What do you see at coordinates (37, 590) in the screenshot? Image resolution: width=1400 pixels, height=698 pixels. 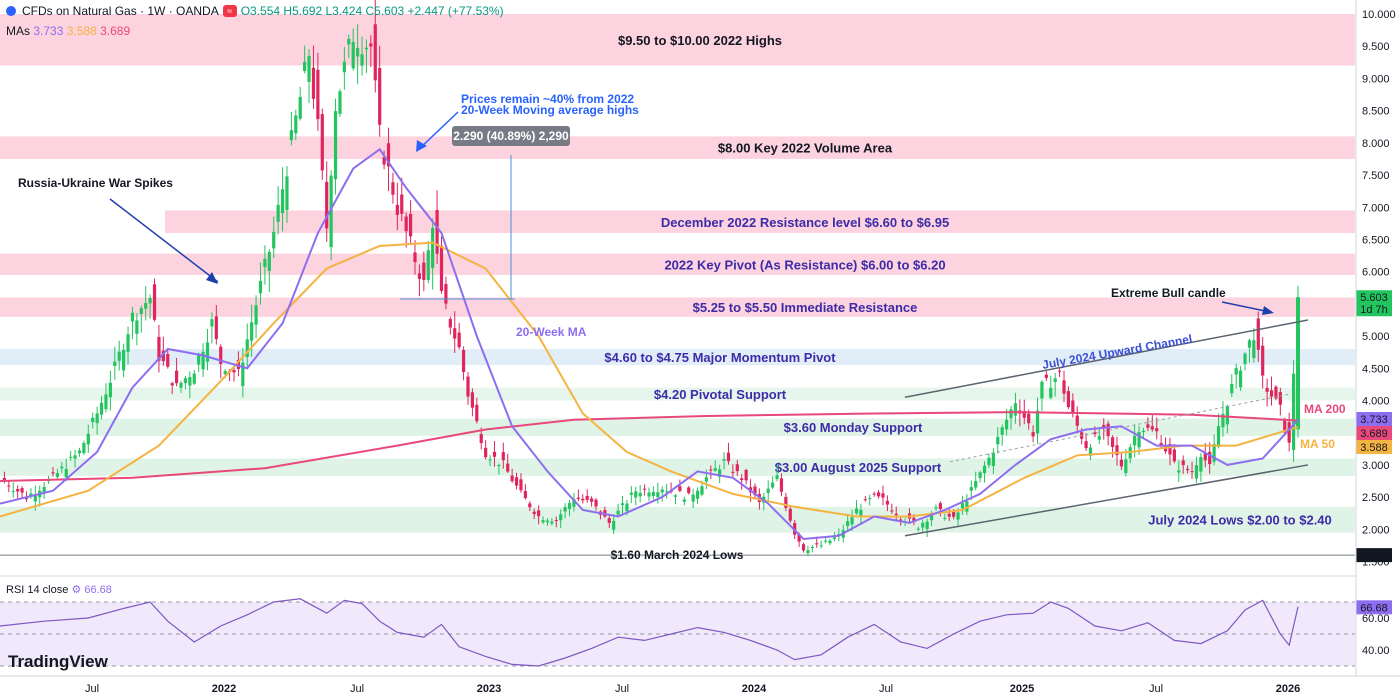 I see `rsi-label: RSI 14 close` at bounding box center [37, 590].